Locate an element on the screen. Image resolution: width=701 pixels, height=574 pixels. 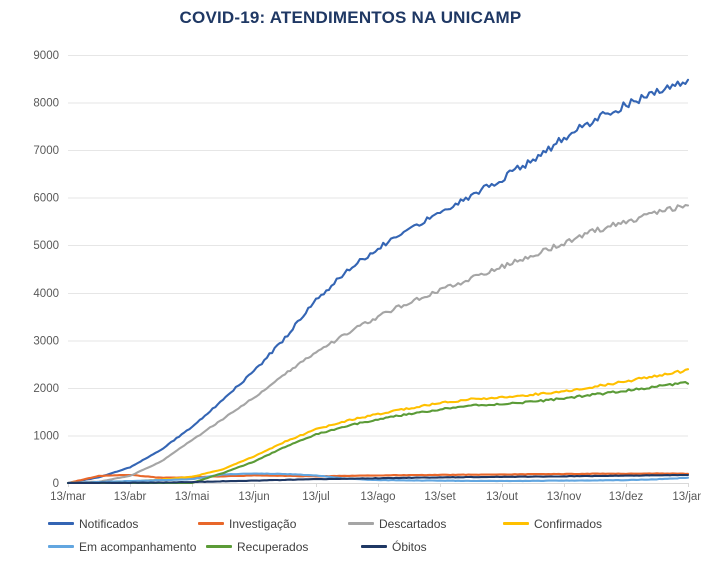
x-axis-tick-label: 13/jul is located at coordinates (316, 497).